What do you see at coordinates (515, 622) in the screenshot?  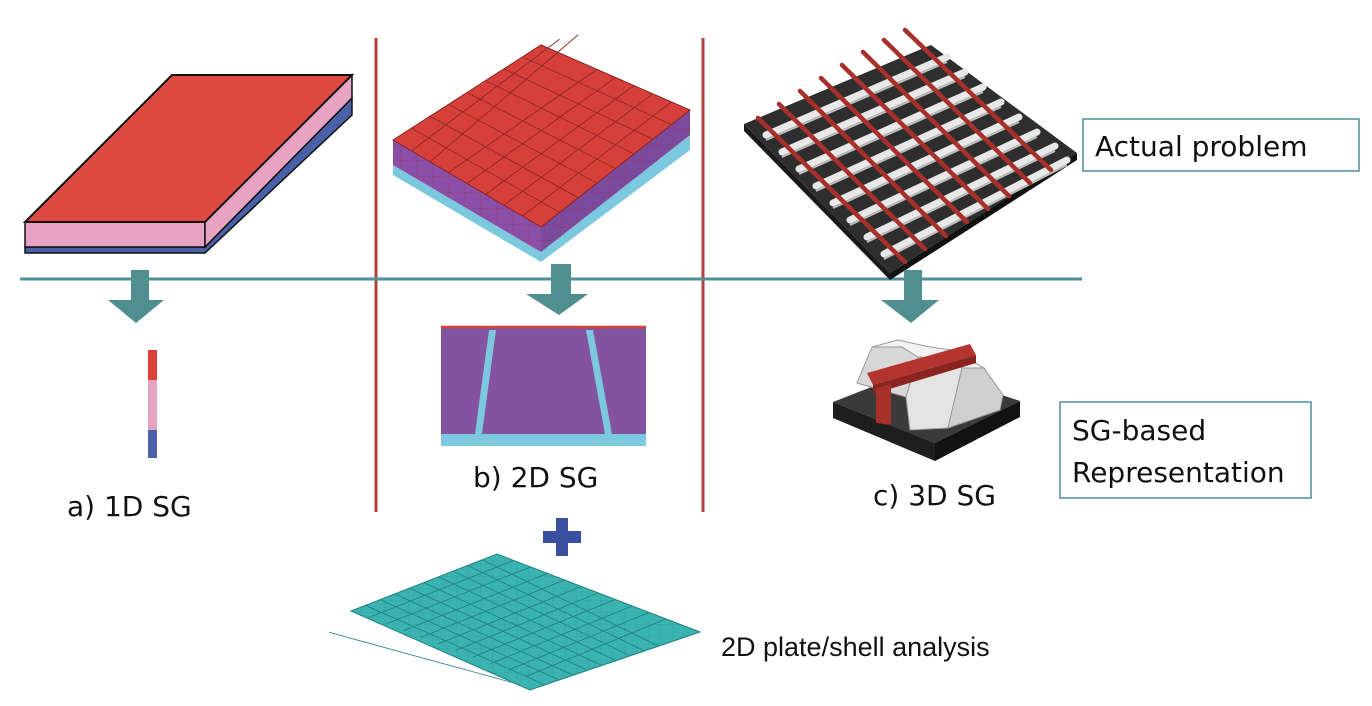 I see `plate-mesh-figure` at bounding box center [515, 622].